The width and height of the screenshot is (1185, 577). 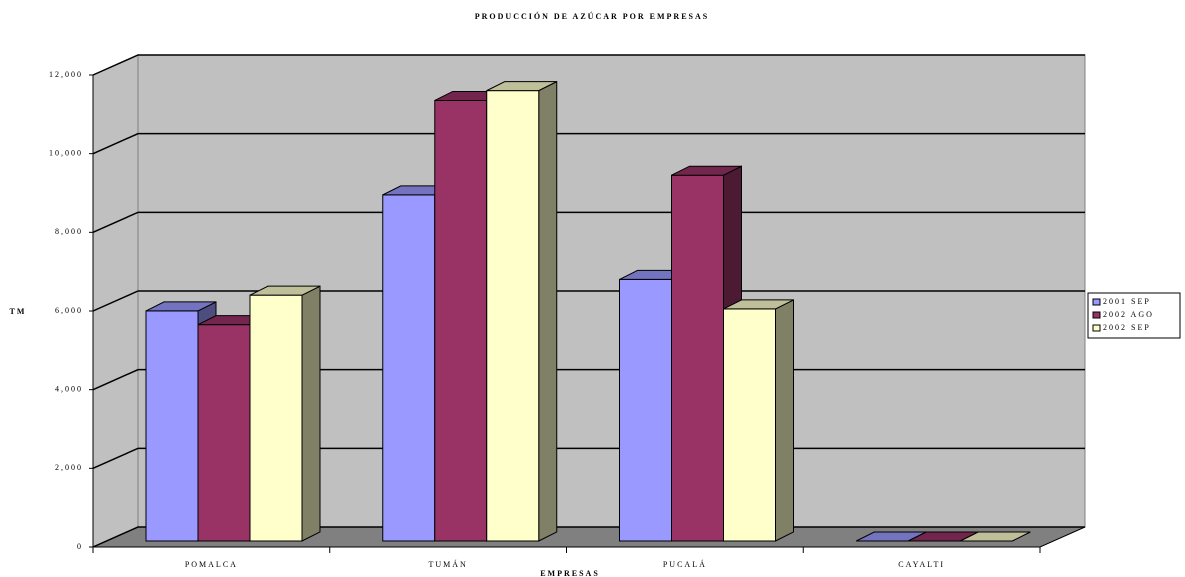 What do you see at coordinates (69, 467) in the screenshot?
I see `y-tick-label: 2,000` at bounding box center [69, 467].